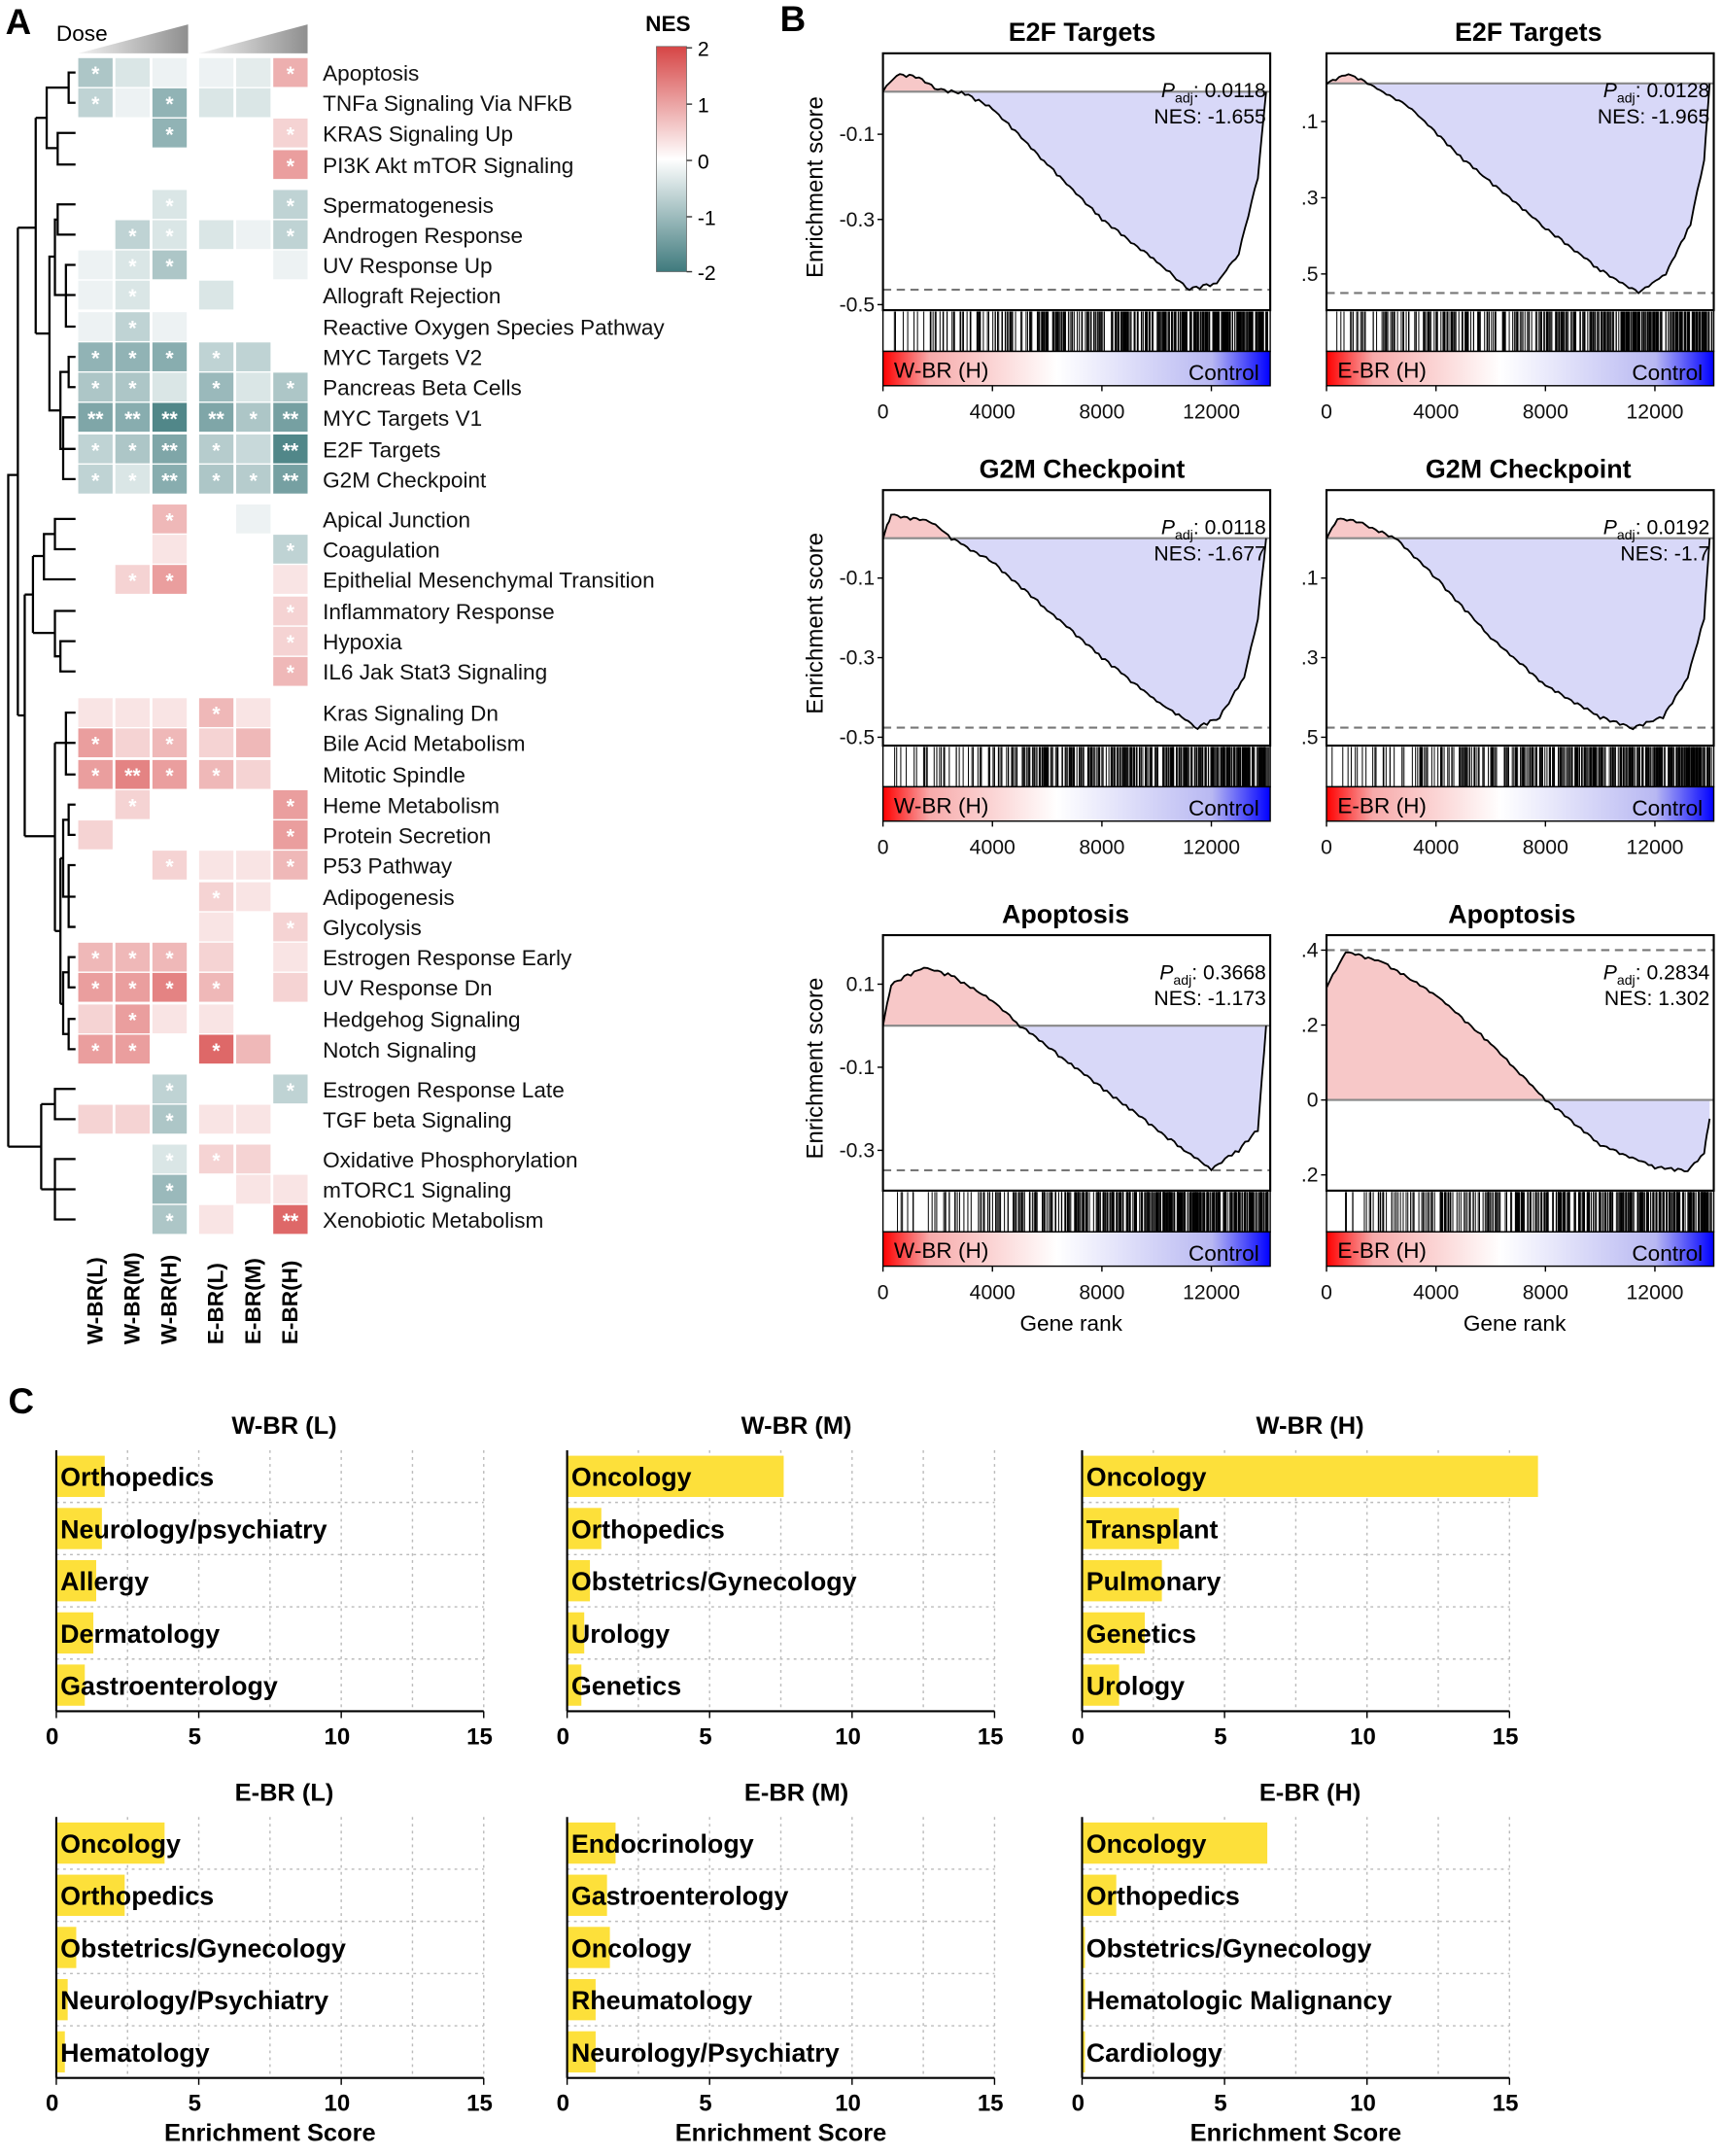 The image size is (1722, 2156). I want to click on group-label: E-BR (H), so click(1382, 1250).